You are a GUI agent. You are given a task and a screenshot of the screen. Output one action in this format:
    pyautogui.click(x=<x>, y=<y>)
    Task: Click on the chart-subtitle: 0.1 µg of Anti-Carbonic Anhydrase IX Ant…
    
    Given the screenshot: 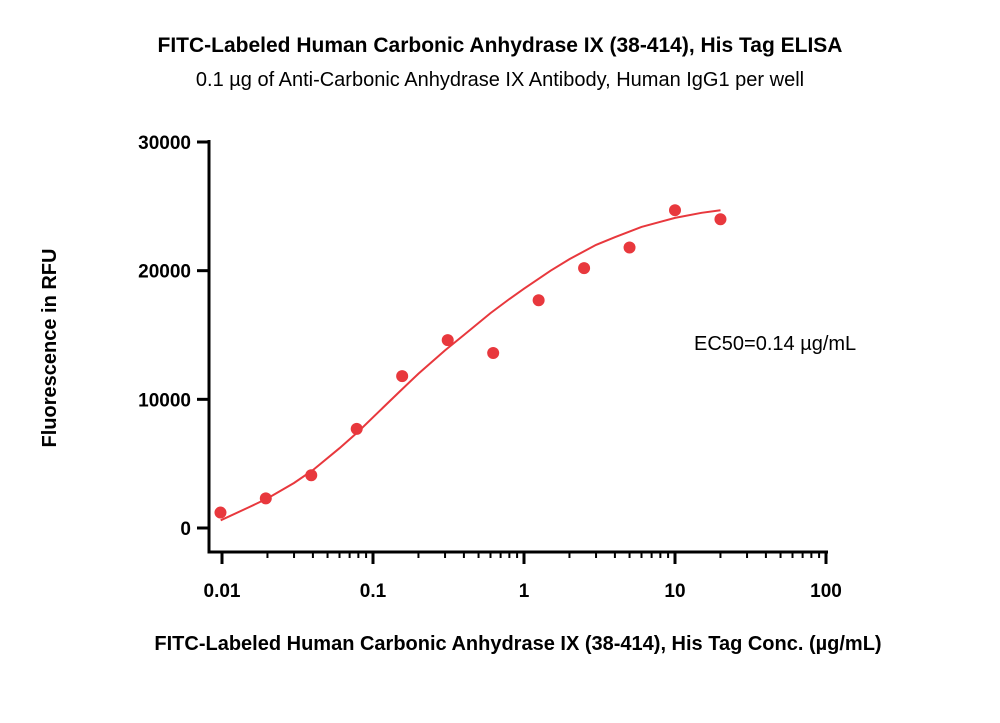 What is the action you would take?
    pyautogui.click(x=500, y=80)
    